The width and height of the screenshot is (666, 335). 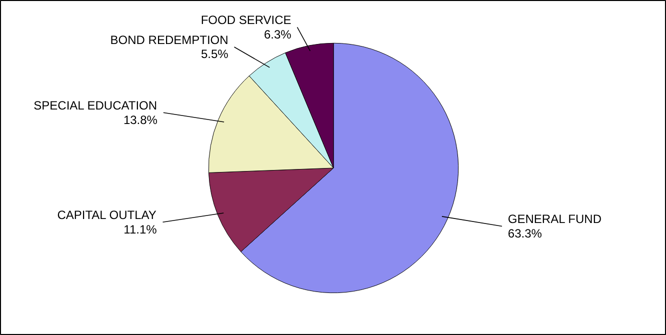 I want to click on data-label: 13.8%, so click(x=140, y=119).